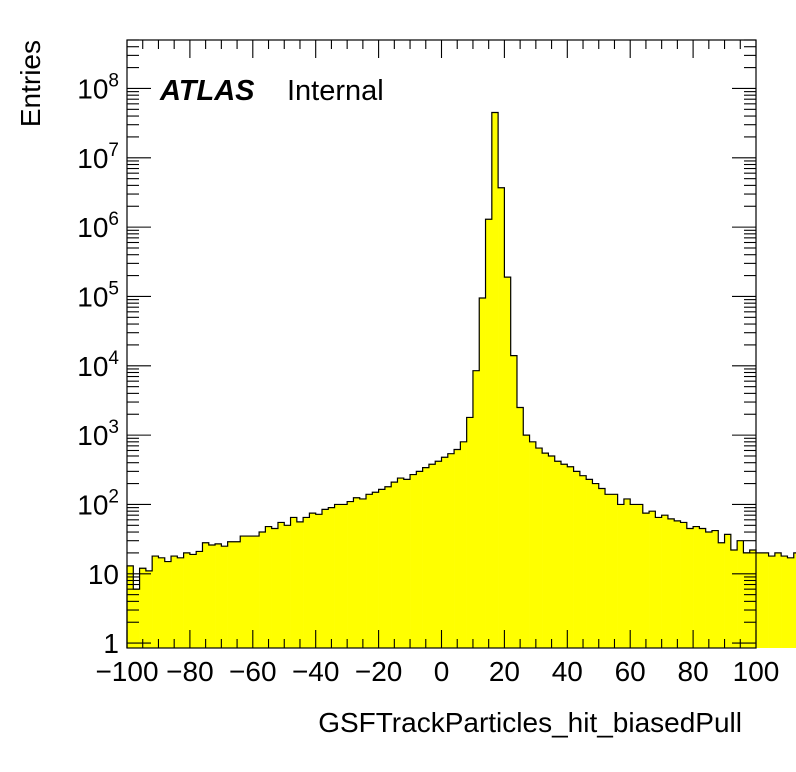 This screenshot has height=772, width=796. I want to click on x-tick-labels: −100 −80 −60 −40 −20 0 20 40 60 80 100, so click(437, 671).